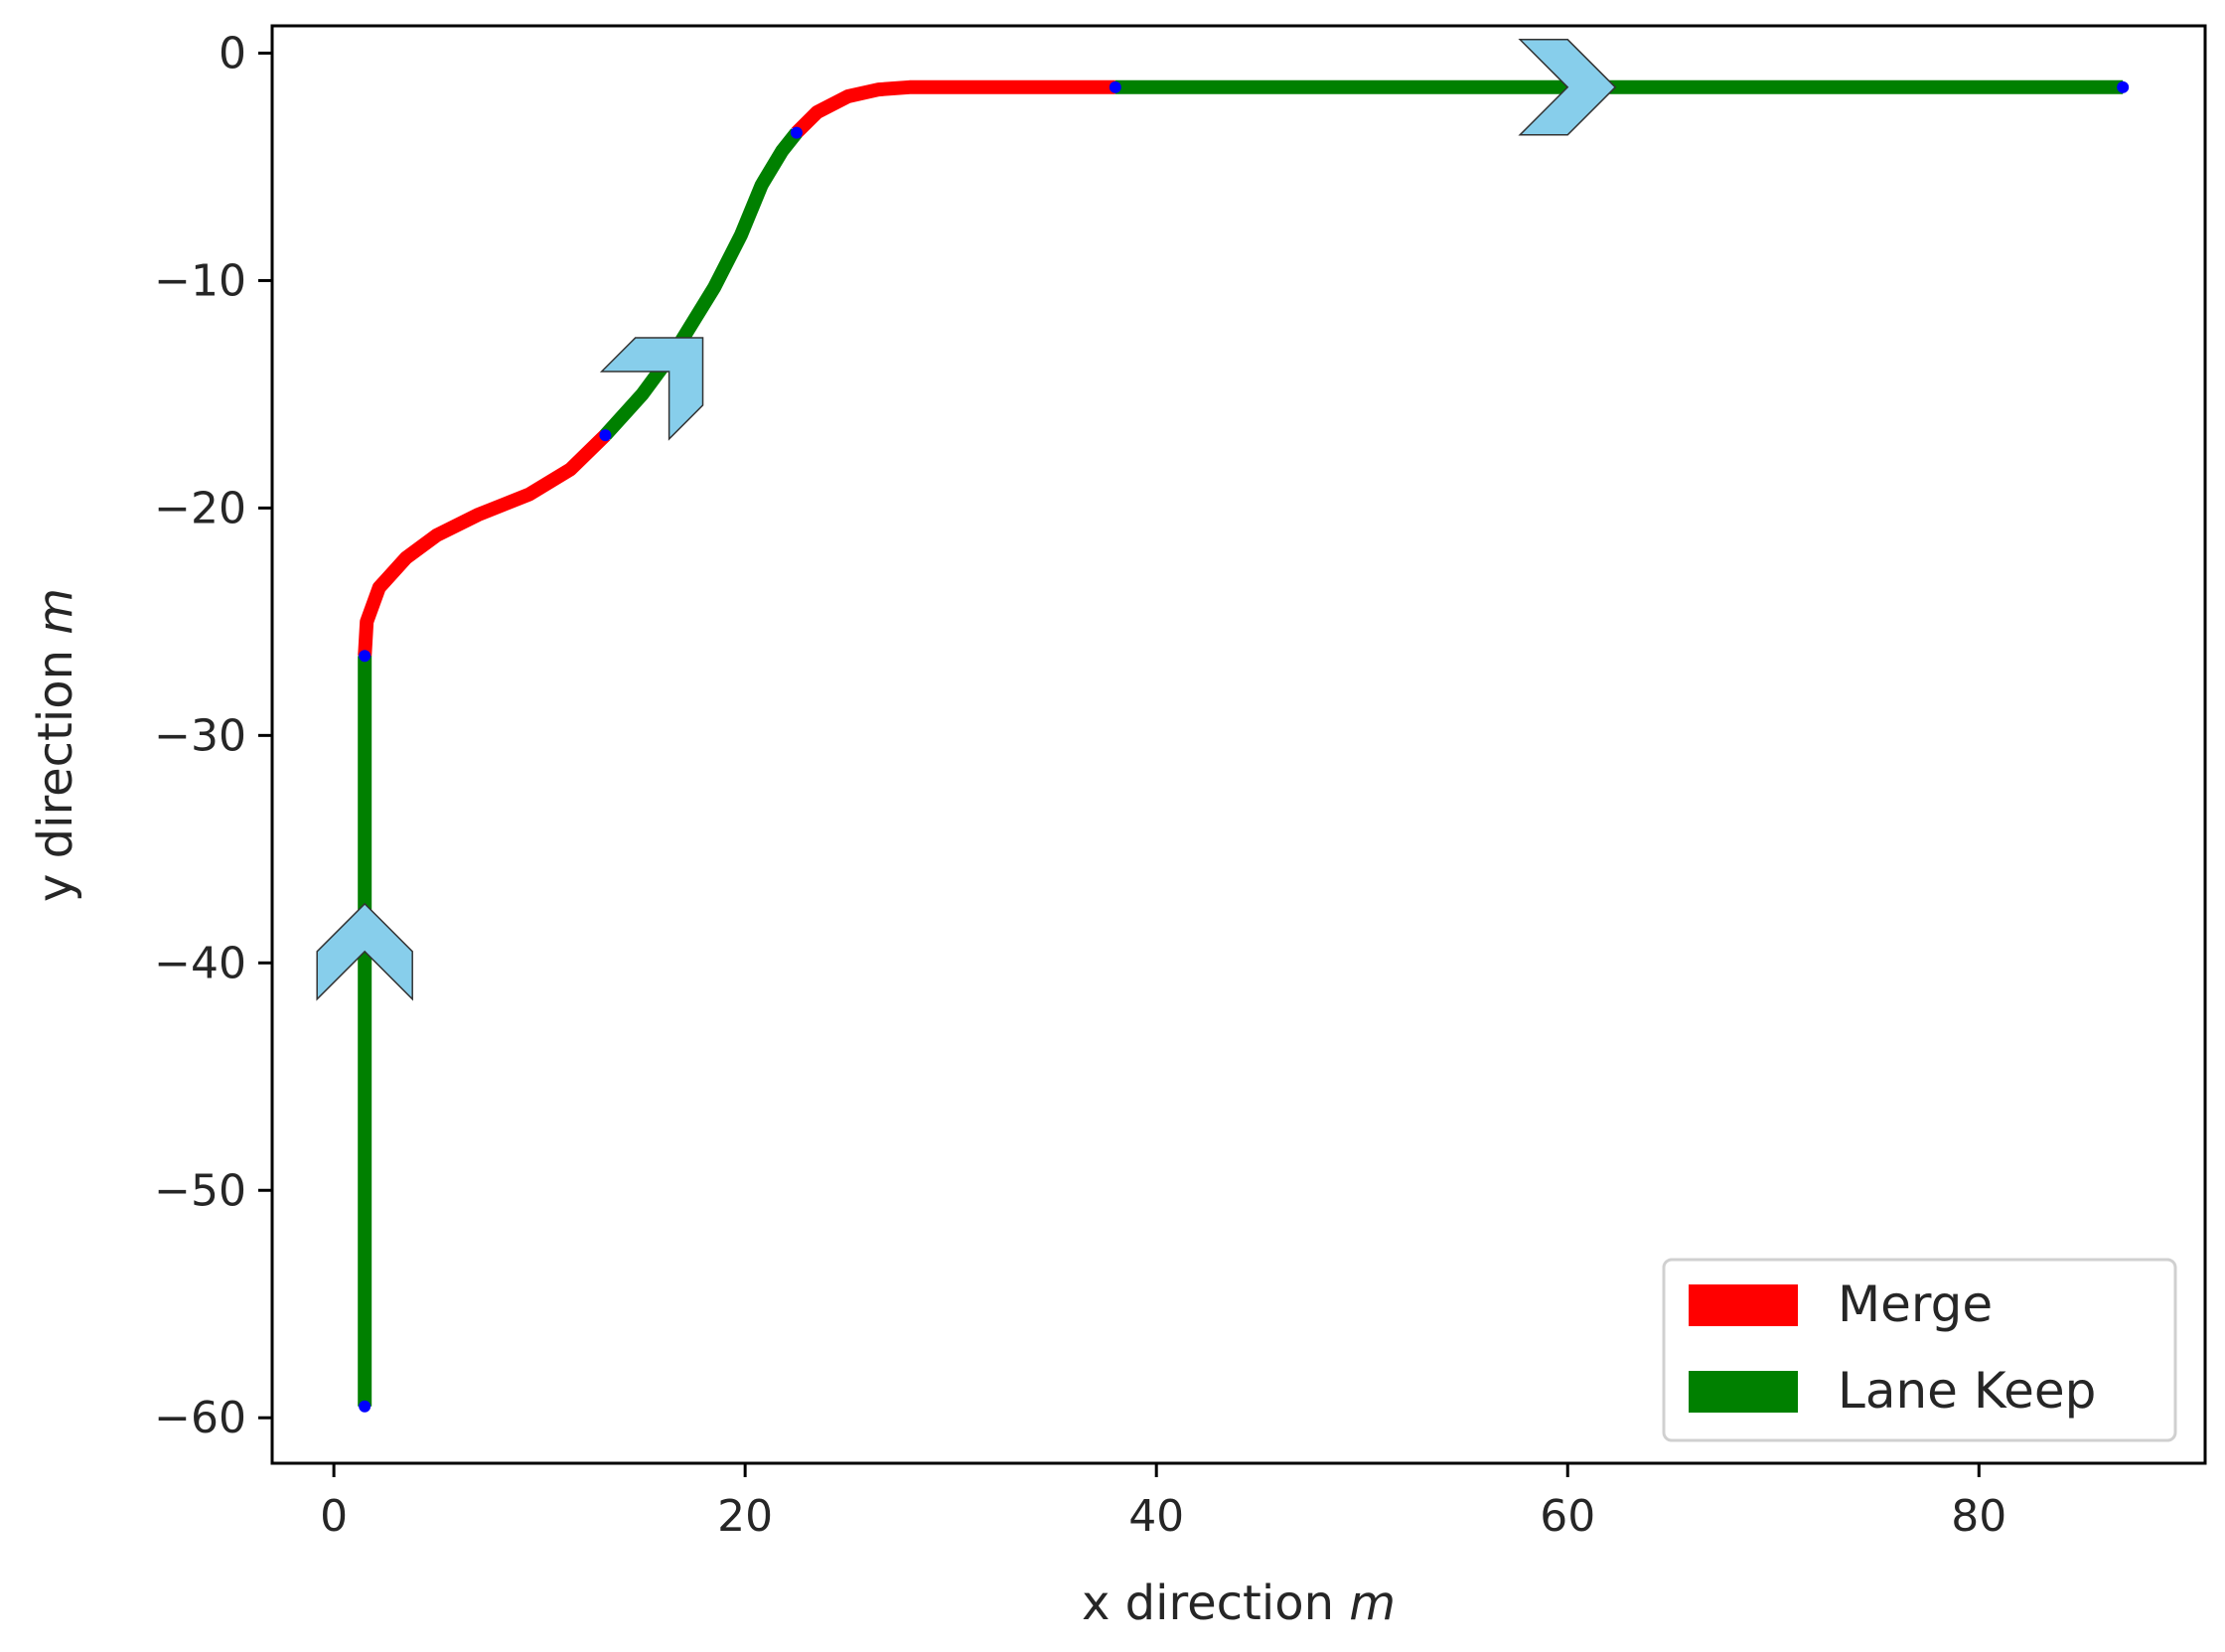 This screenshot has width=2225, height=1652. I want to click on x-tick-label: 20, so click(745, 1516).